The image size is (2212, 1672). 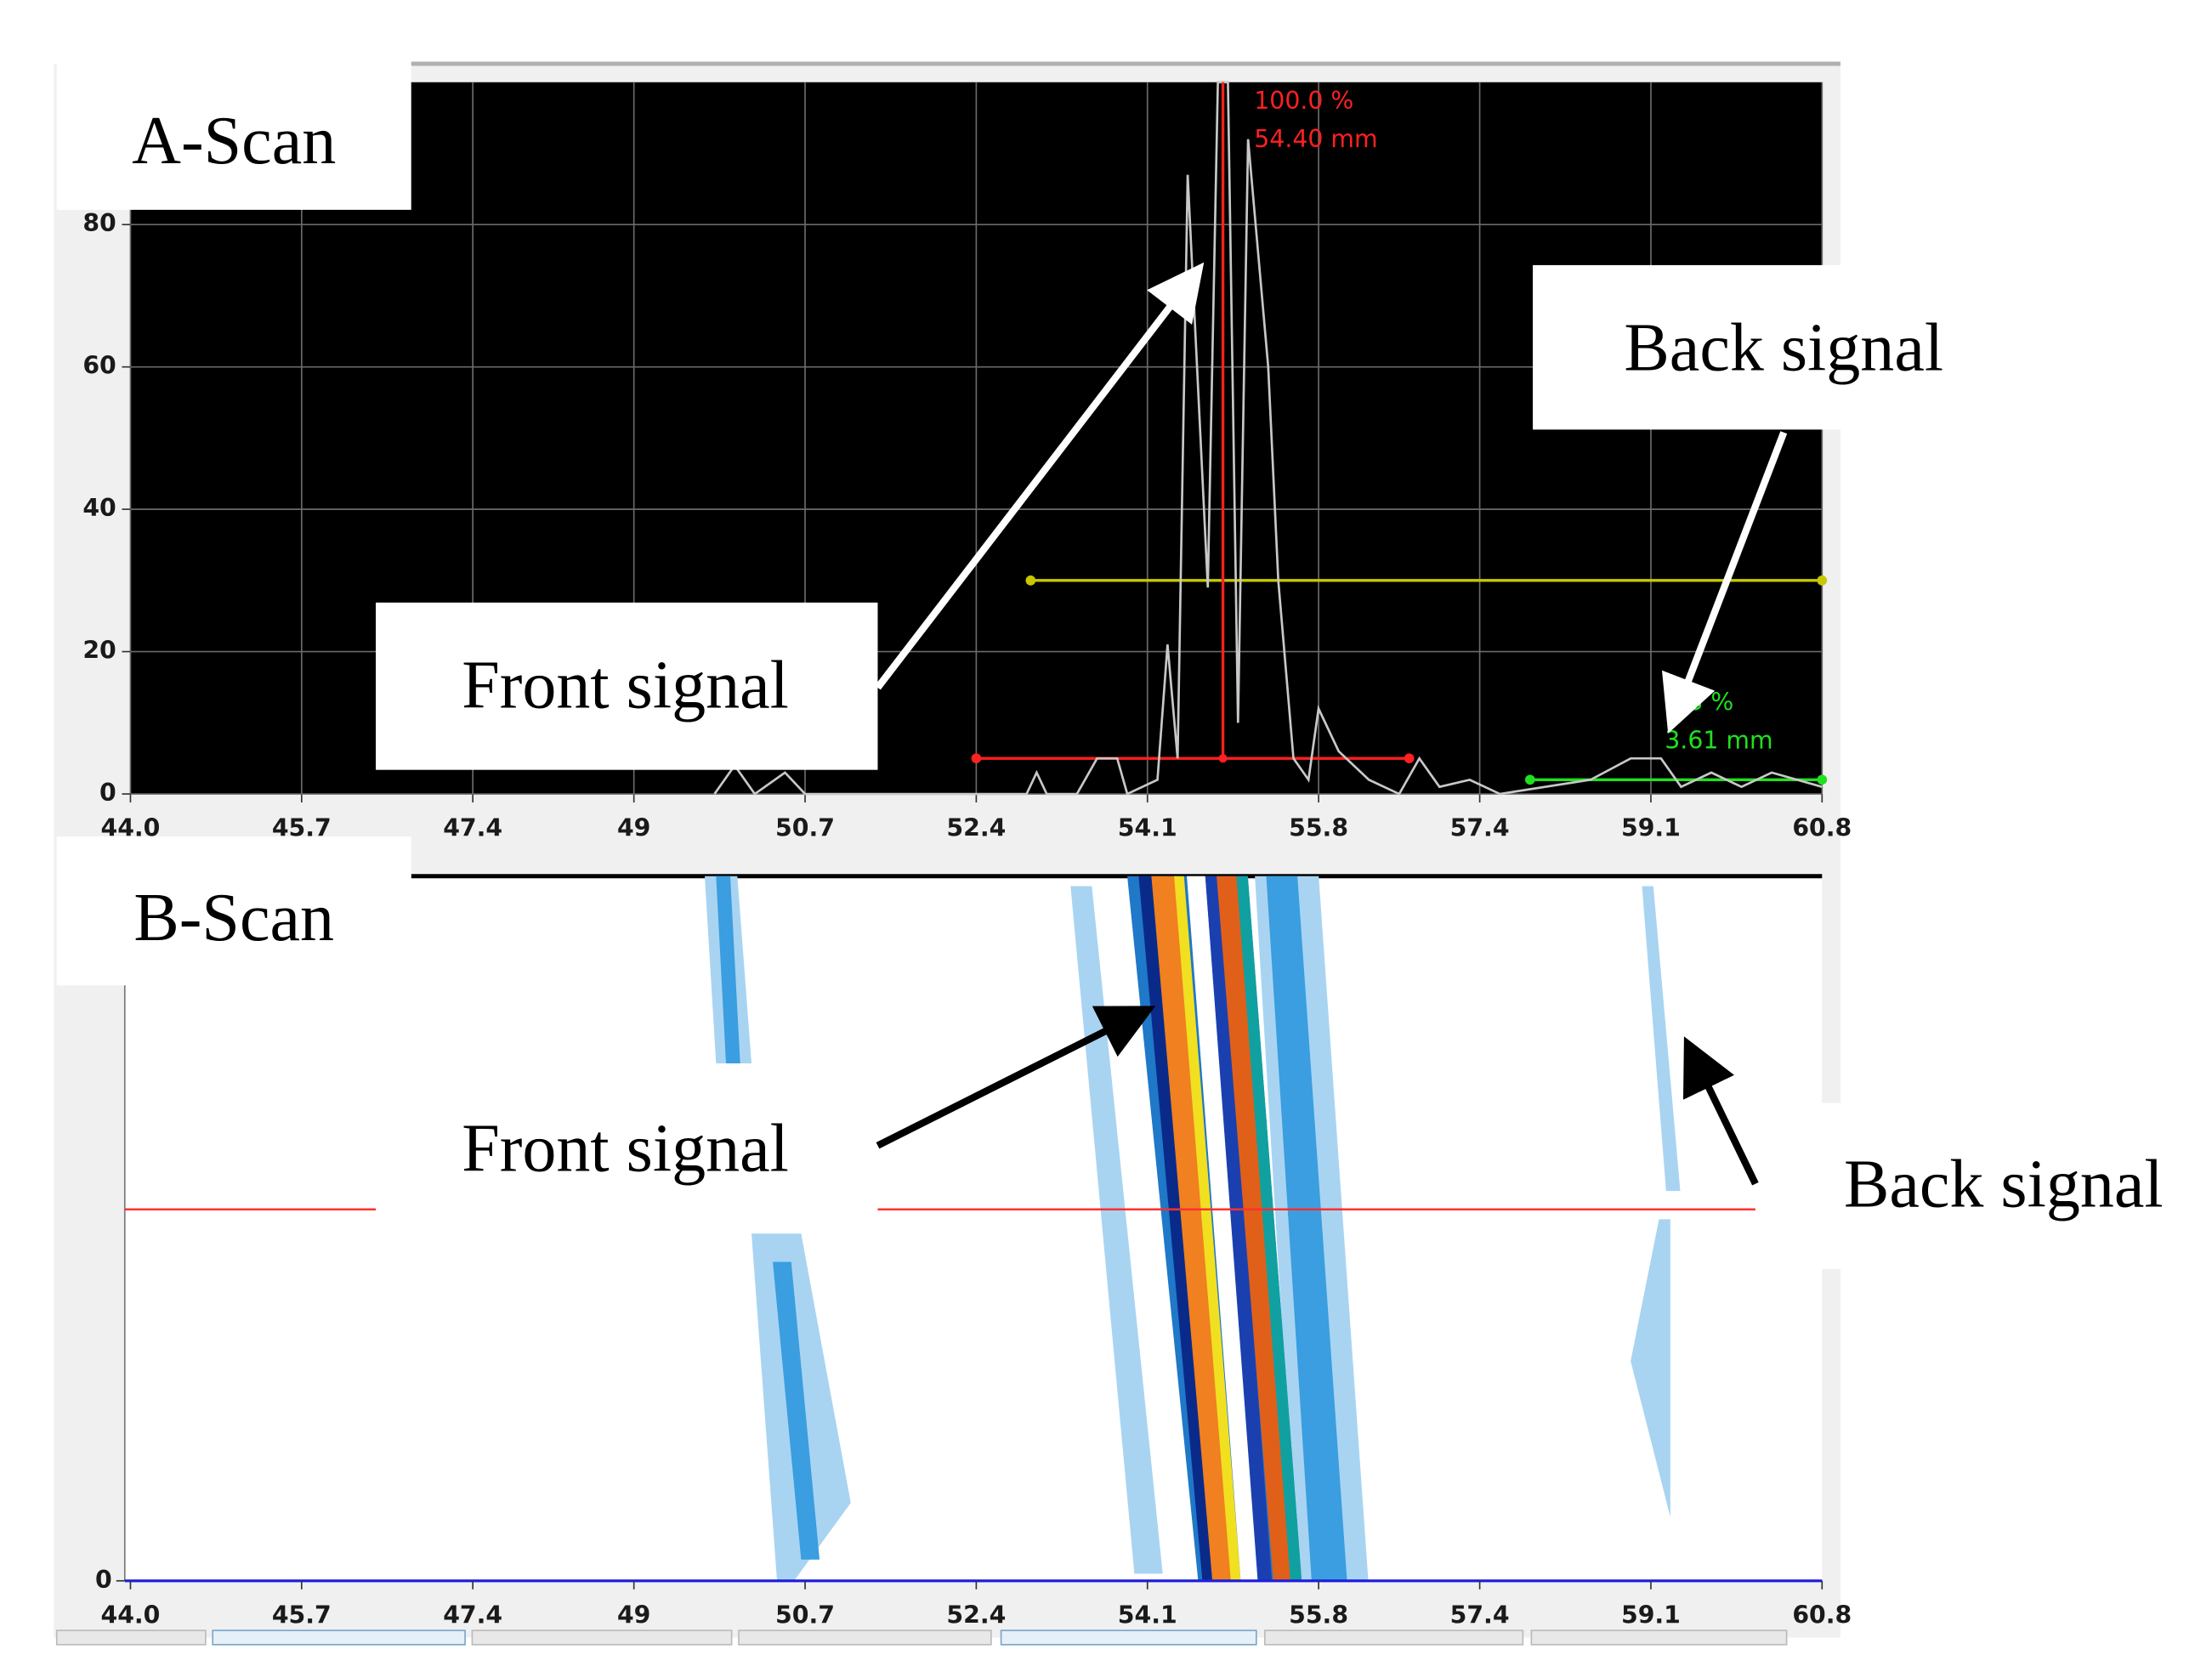 I want to click on cursor-readout: 100.0 %, so click(x=1303, y=101).